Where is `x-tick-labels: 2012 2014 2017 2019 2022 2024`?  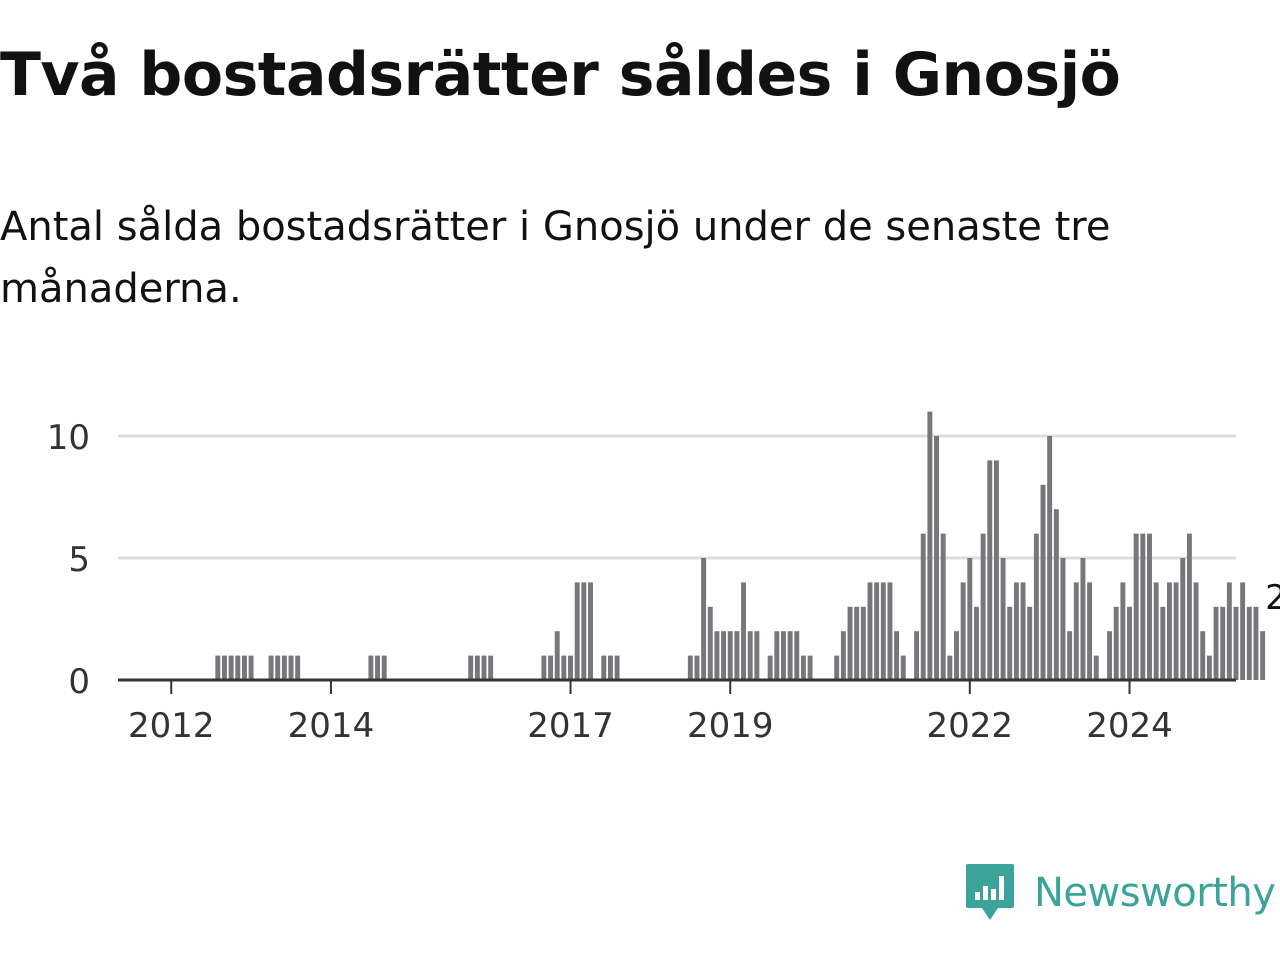
x-tick-labels: 2012 2014 2017 2019 2022 2024 is located at coordinates (650, 713).